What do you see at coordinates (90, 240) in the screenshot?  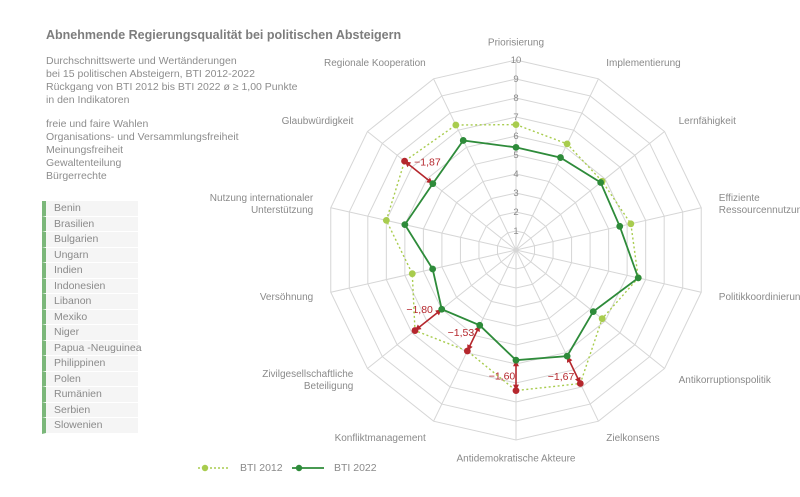 I see `country-item: Bulgarien` at bounding box center [90, 240].